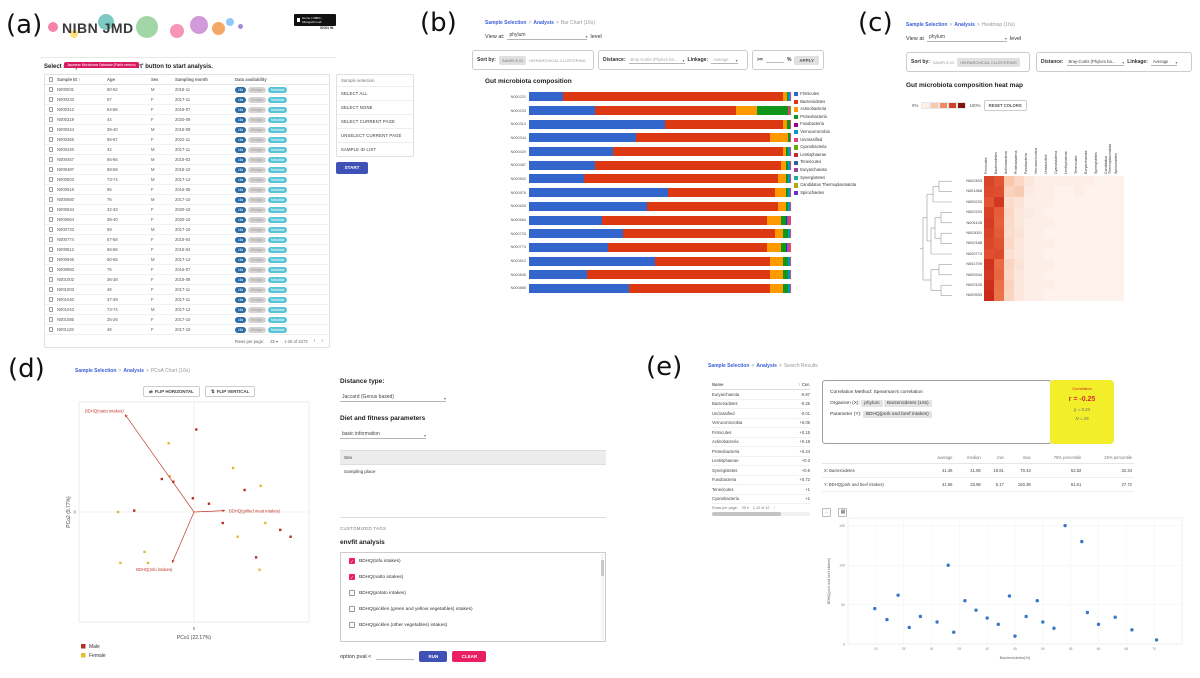 The height and width of the screenshot is (678, 1200). What do you see at coordinates (908, 403) in the screenshot?
I see `organism-chip: Bacteroidetes (16s)` at bounding box center [908, 403].